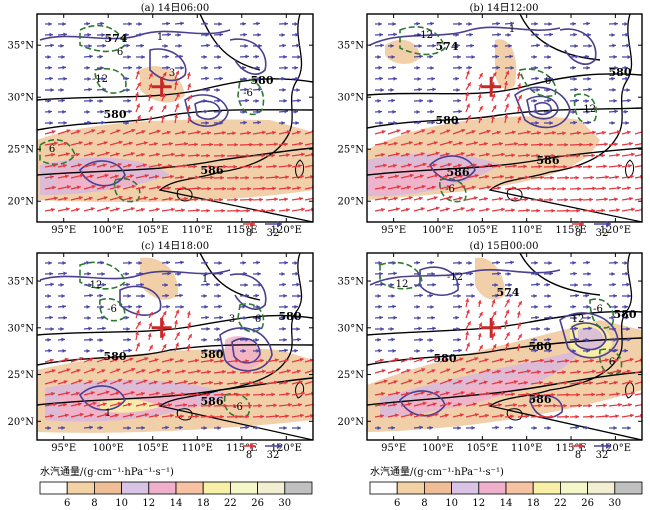  I want to click on panel-a-title: (a) 14日06:00, so click(175, 8).